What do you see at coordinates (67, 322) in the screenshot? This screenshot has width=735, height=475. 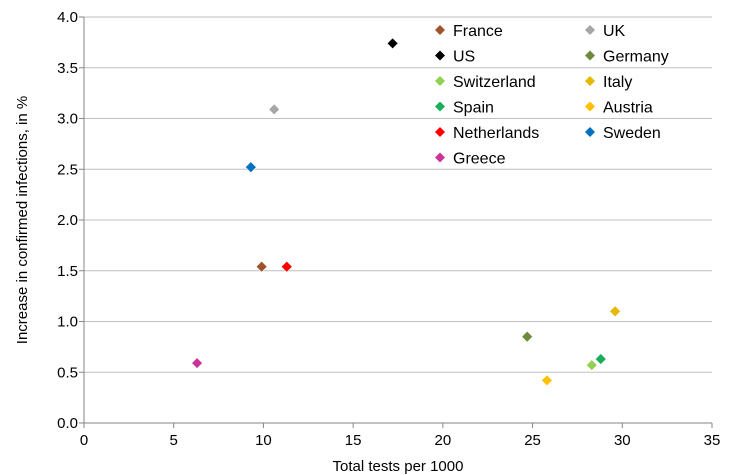 I see `y-tick-label: 1.0` at bounding box center [67, 322].